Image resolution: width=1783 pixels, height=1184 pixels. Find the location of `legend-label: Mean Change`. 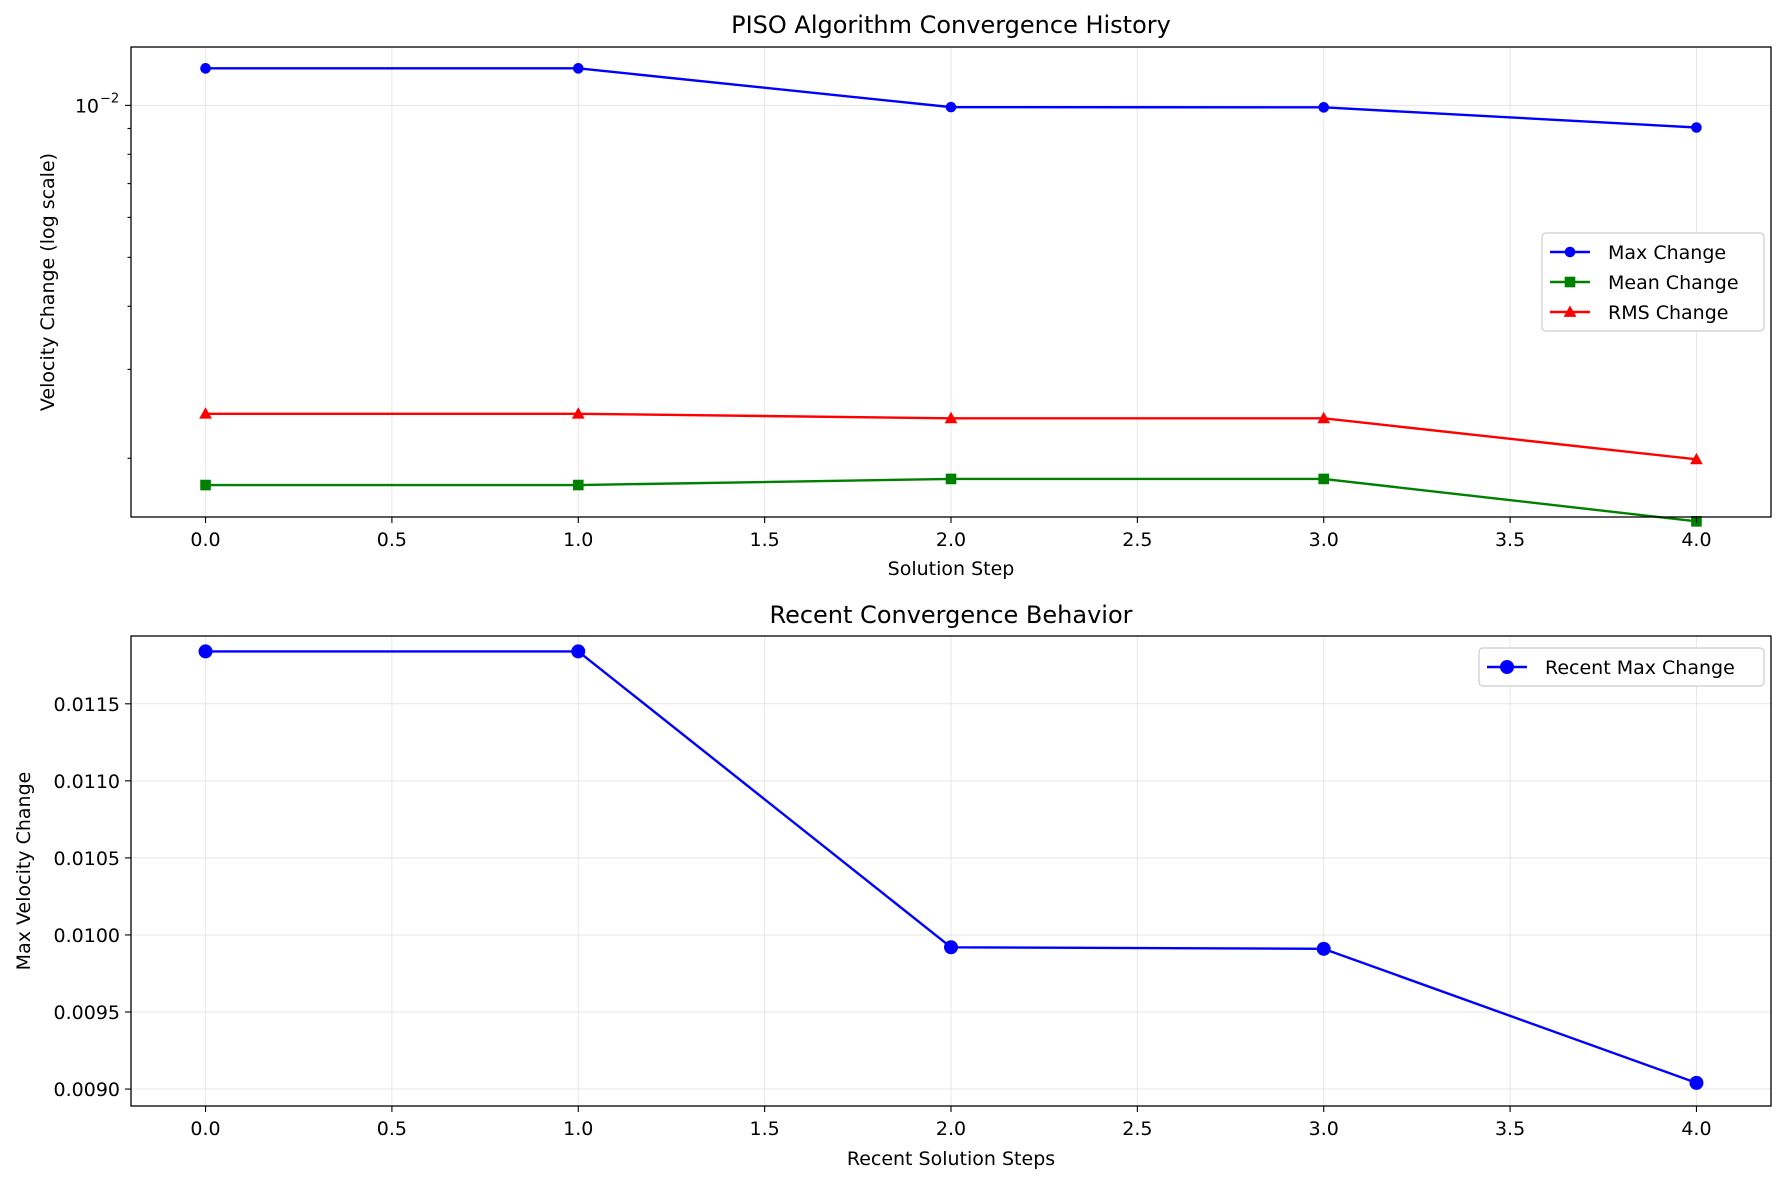

legend-label: Mean Change is located at coordinates (1673, 283).